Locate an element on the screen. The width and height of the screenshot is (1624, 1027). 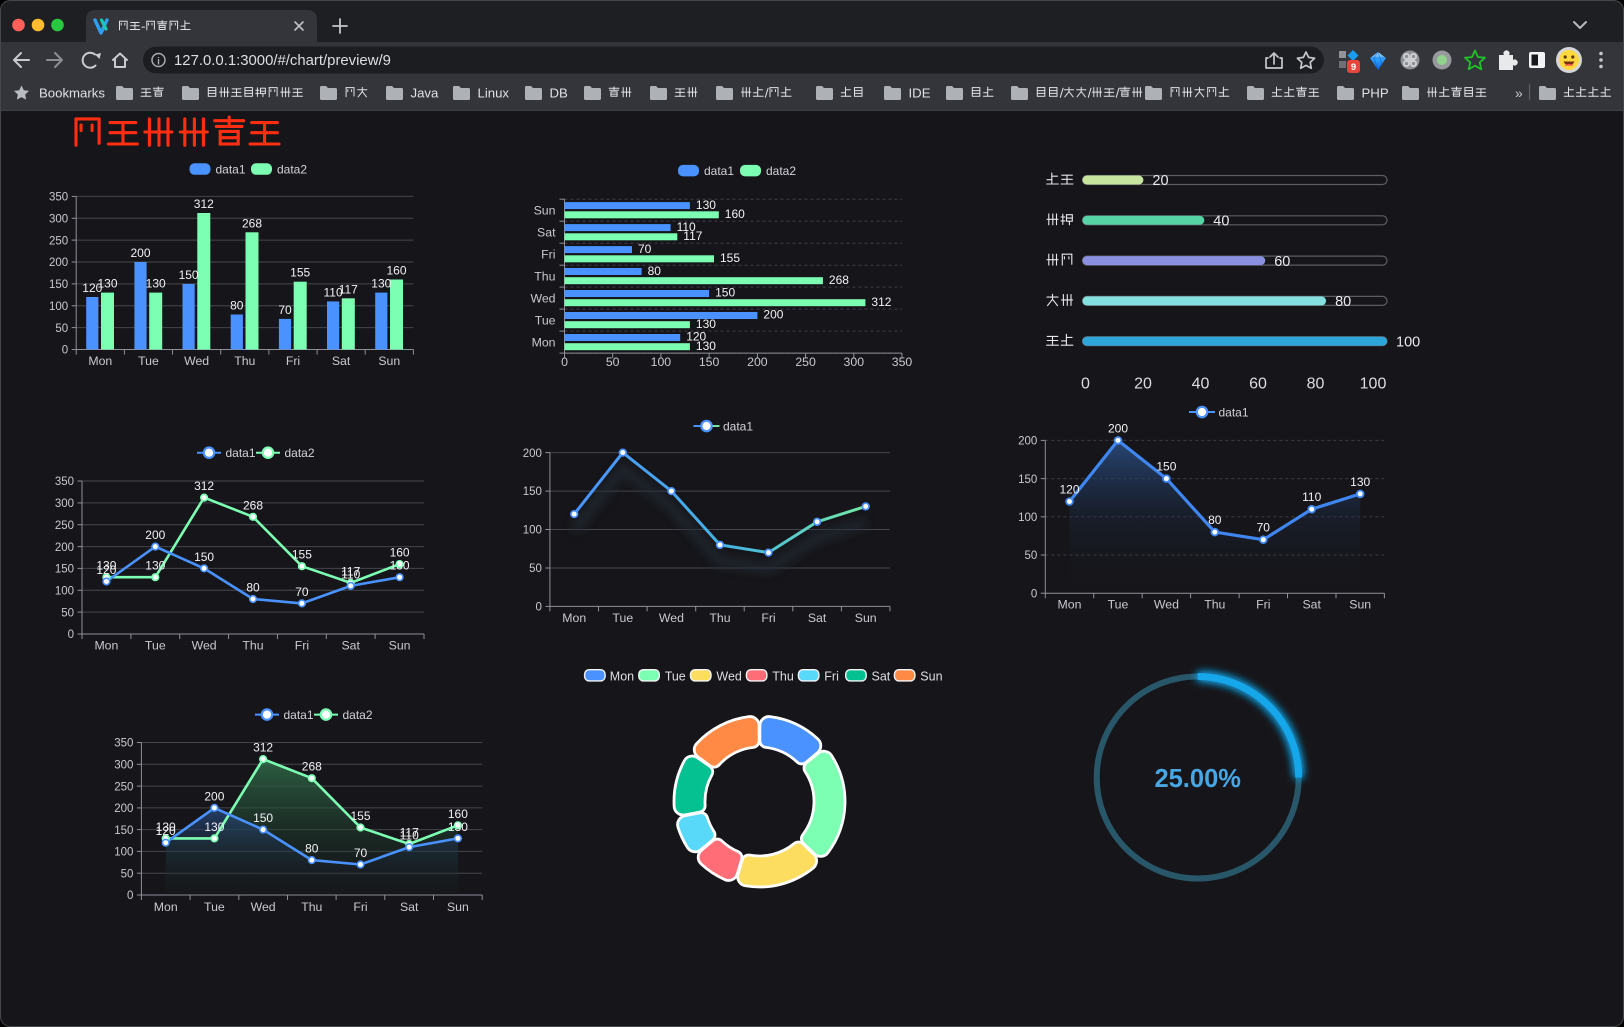
svg-text: 40 is located at coordinates (1221, 222).